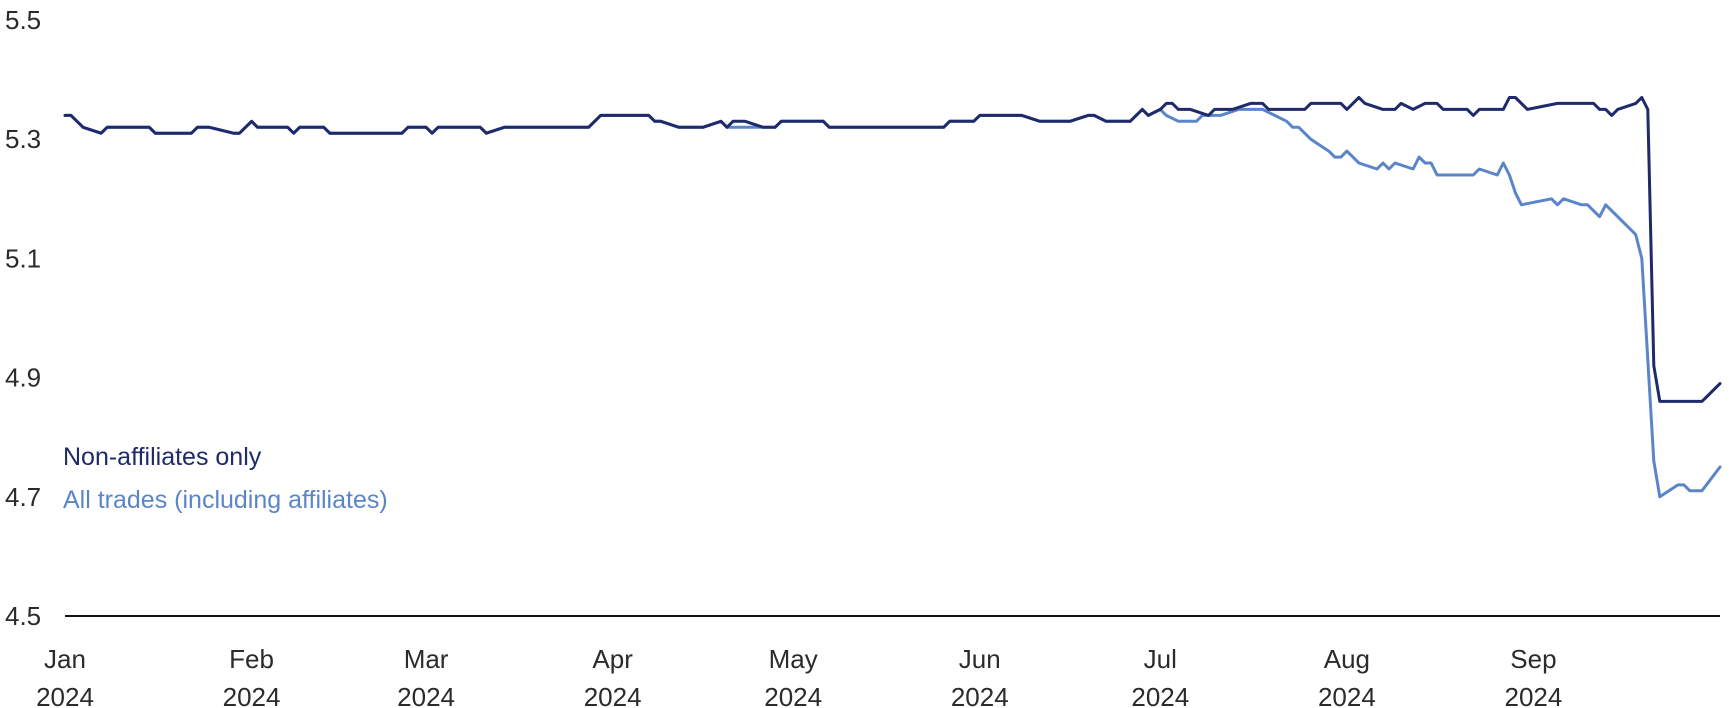 The height and width of the screenshot is (708, 1732). What do you see at coordinates (23, 318) in the screenshot?
I see `y-axis-tick-labels: 4.5 4.7 4.9 5.1 5.3 5.5` at bounding box center [23, 318].